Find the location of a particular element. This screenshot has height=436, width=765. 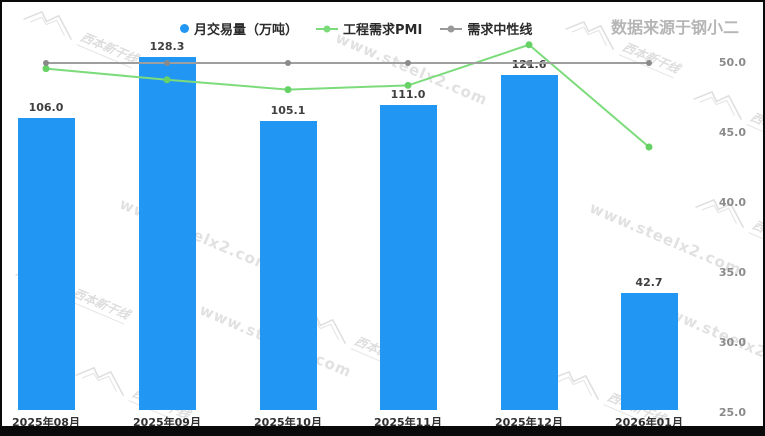

legend-item-1: 工程需求PMI is located at coordinates (369, 28).